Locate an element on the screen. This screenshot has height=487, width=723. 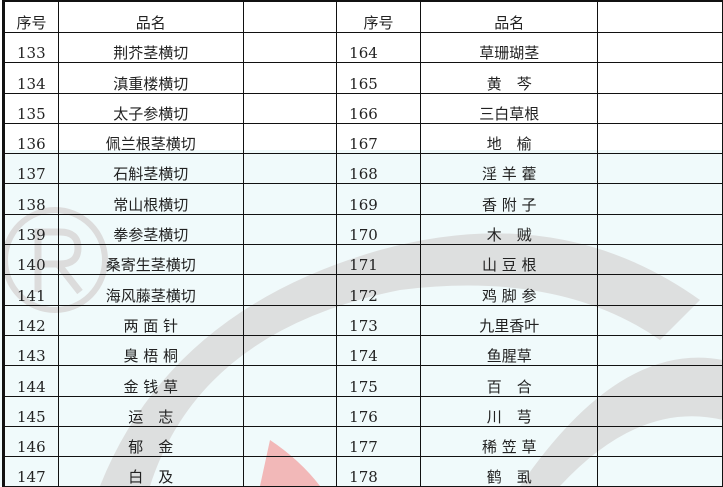
herb-name: 佩兰根茎横切 is located at coordinates (150, 138).